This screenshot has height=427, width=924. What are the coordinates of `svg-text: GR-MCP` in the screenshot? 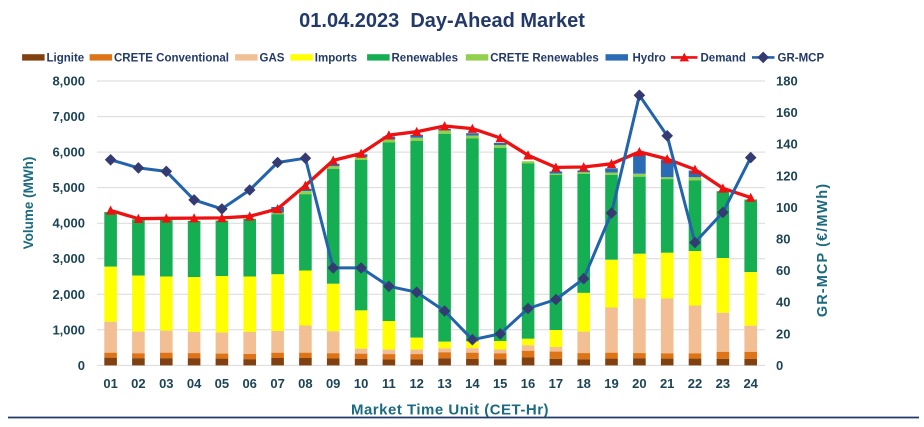 It's located at (801, 59).